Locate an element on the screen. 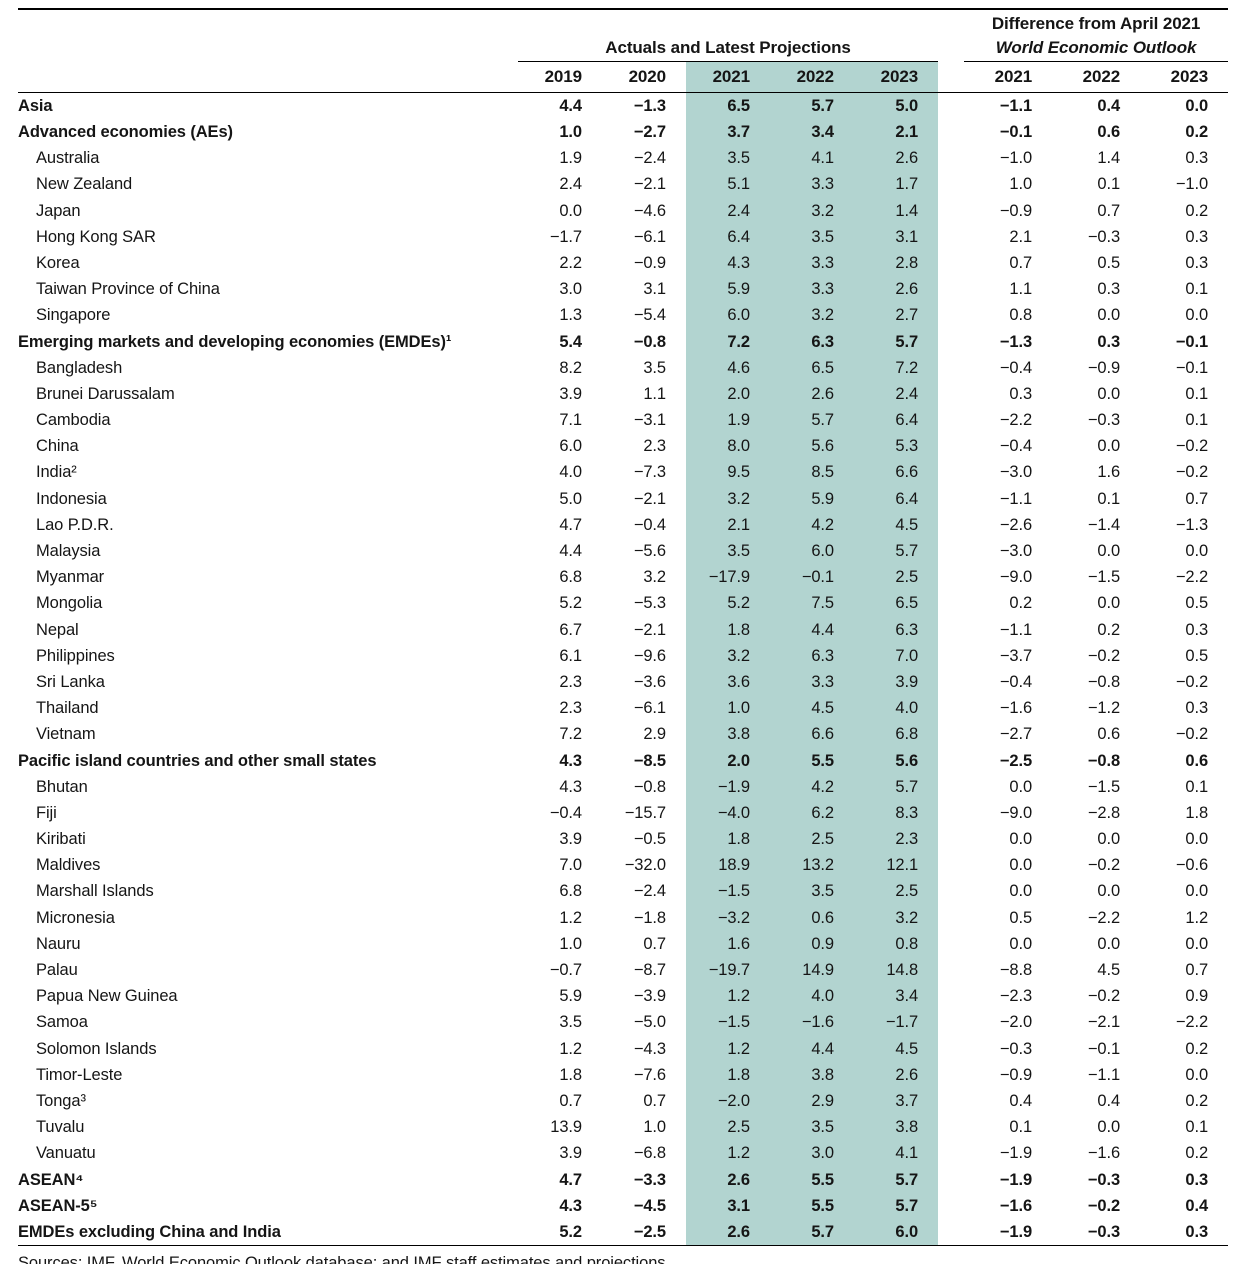  value-cell: 4.2 is located at coordinates (812, 787).